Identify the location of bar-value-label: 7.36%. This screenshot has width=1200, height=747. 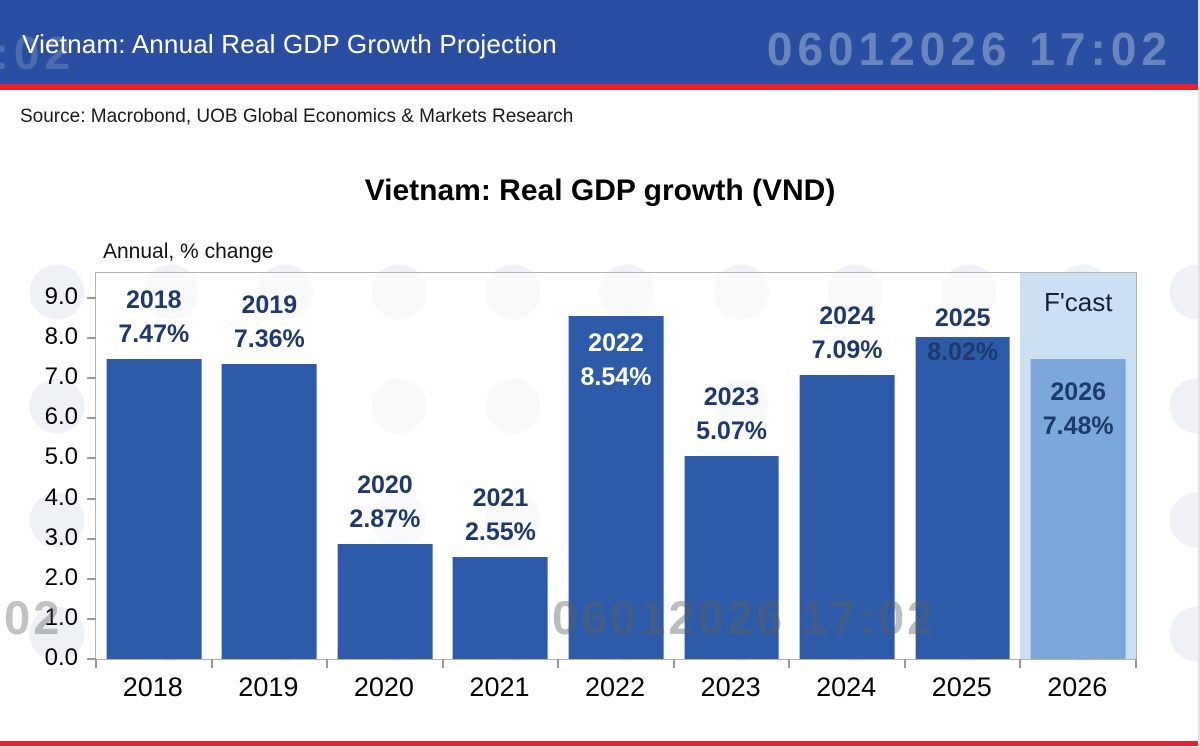
(269, 338).